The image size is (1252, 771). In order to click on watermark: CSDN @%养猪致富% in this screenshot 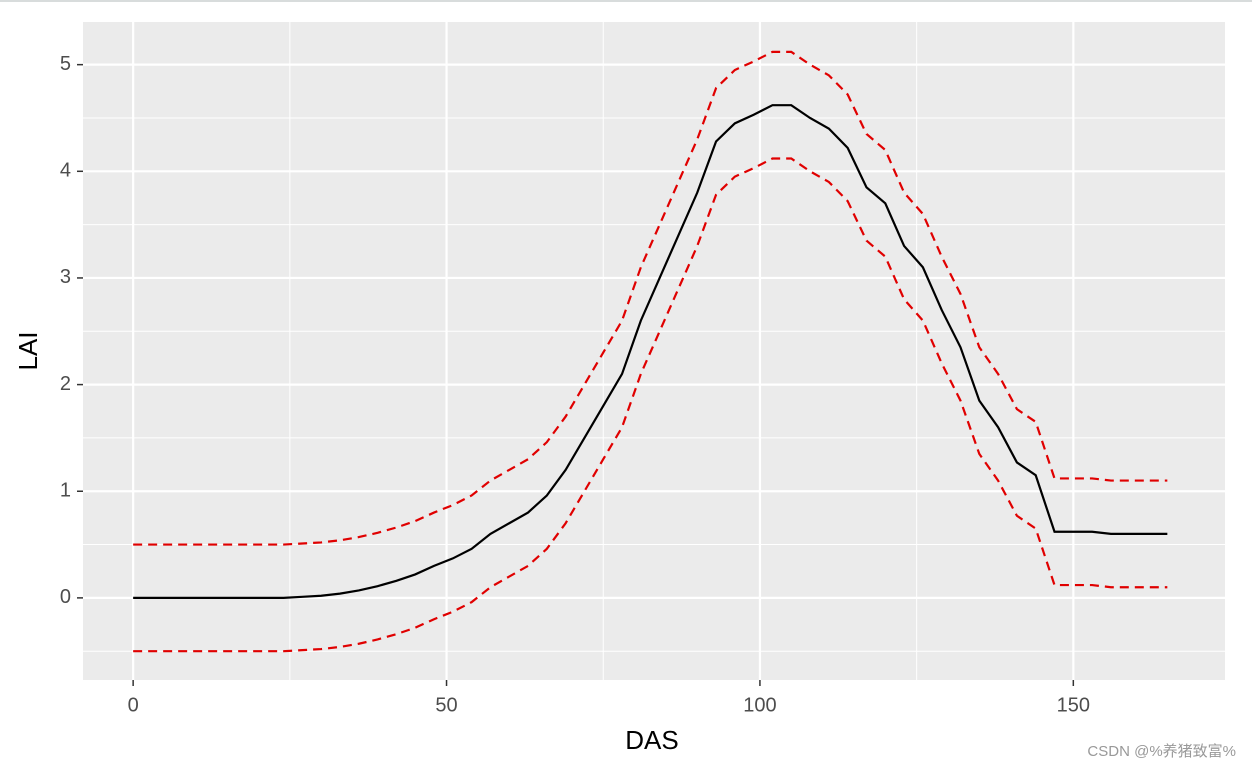, I will do `click(1161, 751)`.